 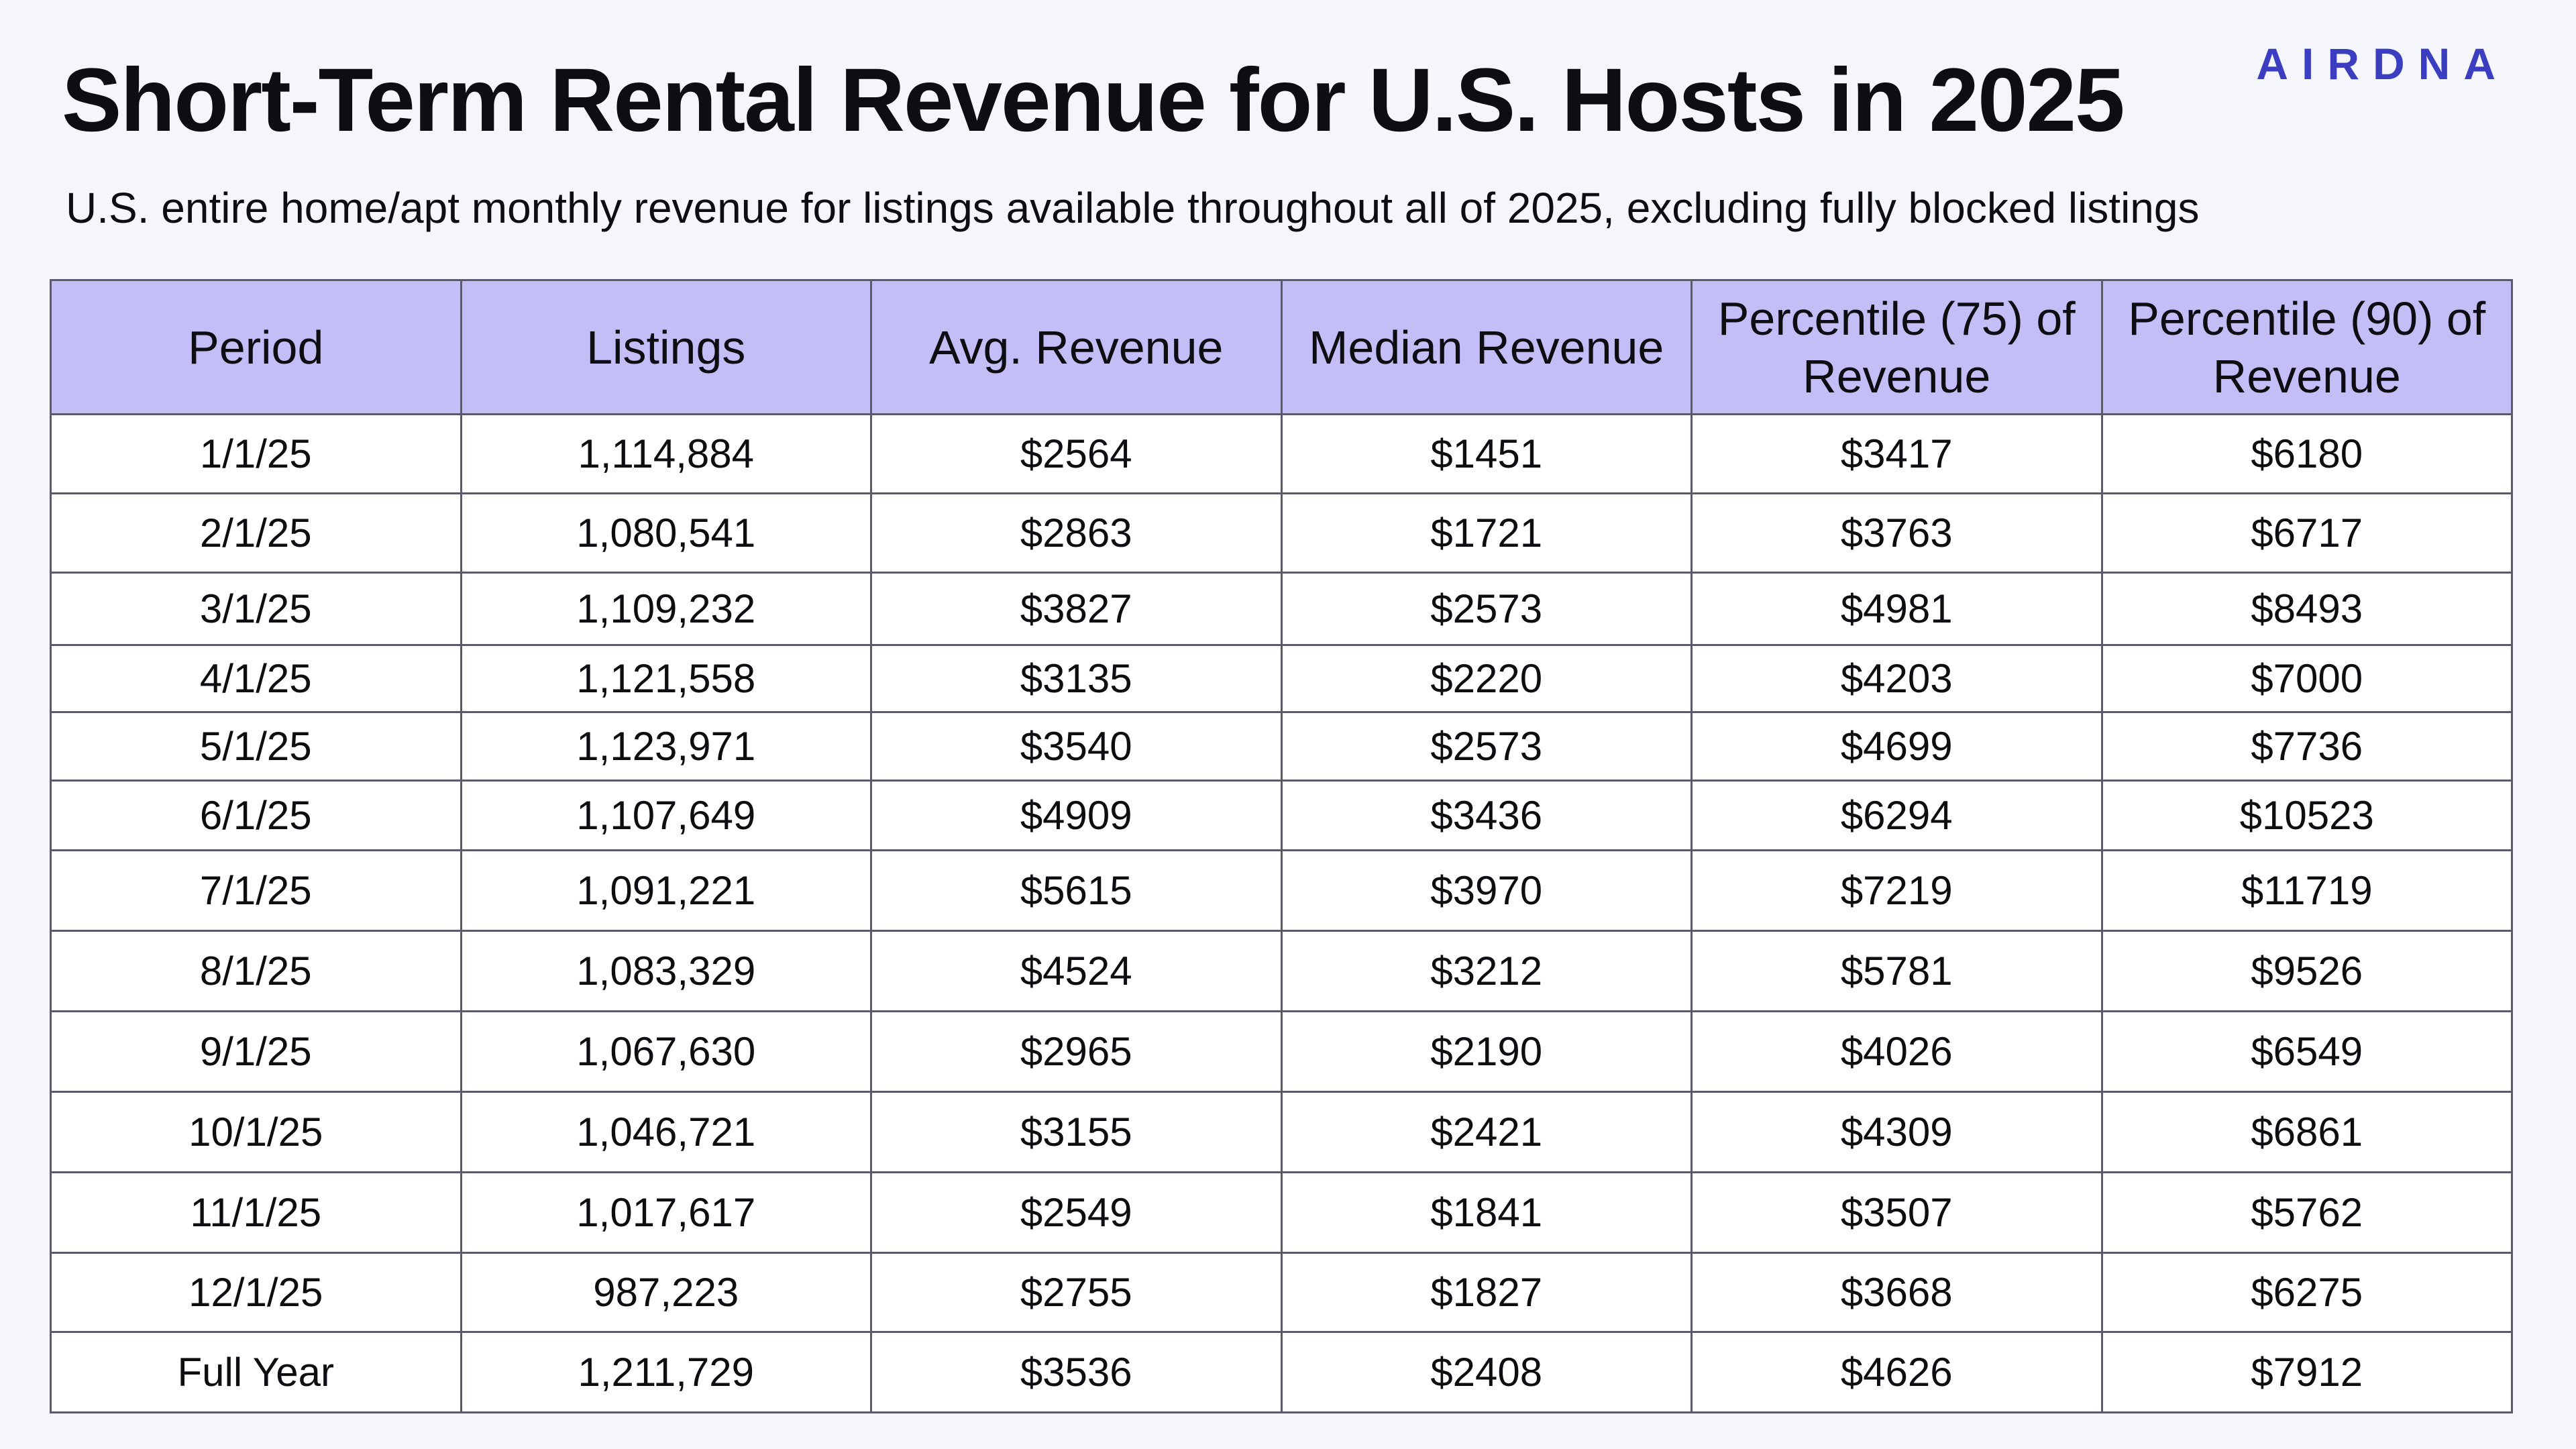 What do you see at coordinates (1076, 815) in the screenshot?
I see `table-cell: $4909` at bounding box center [1076, 815].